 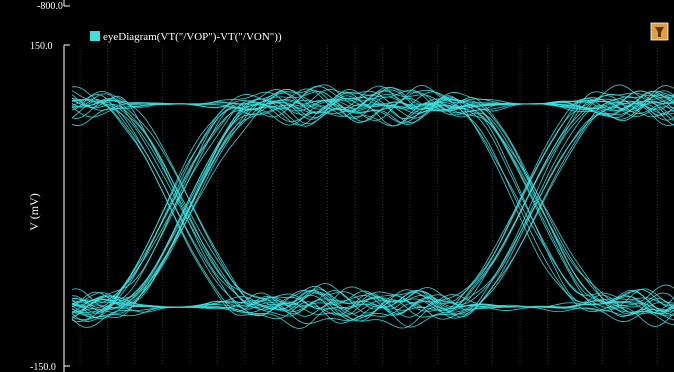 I want to click on legend-label: eyeDiagram(VT("/VOP")-VT("/VON")), so click(x=192, y=37).